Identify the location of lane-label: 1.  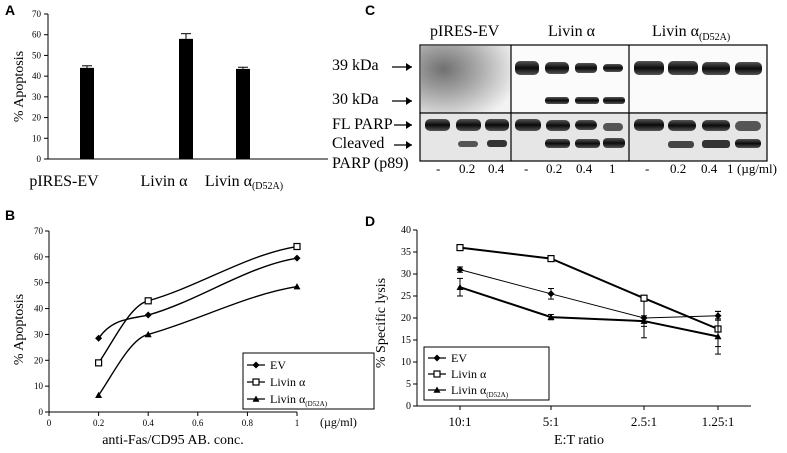
(612, 168).